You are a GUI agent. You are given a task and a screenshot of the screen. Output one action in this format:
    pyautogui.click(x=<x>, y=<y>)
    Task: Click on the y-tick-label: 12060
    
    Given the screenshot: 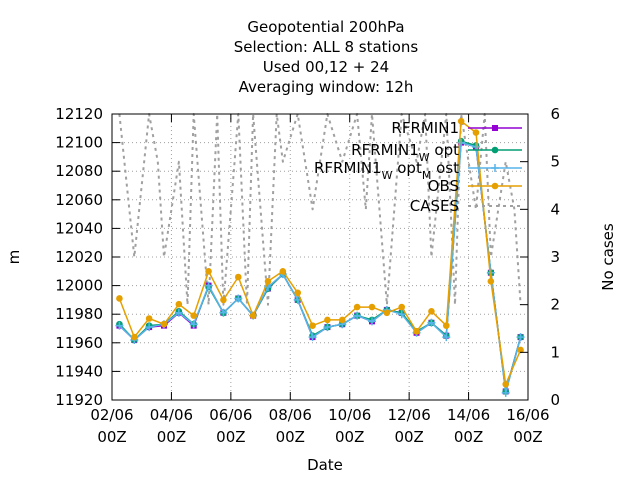 What is the action you would take?
    pyautogui.click(x=79, y=200)
    